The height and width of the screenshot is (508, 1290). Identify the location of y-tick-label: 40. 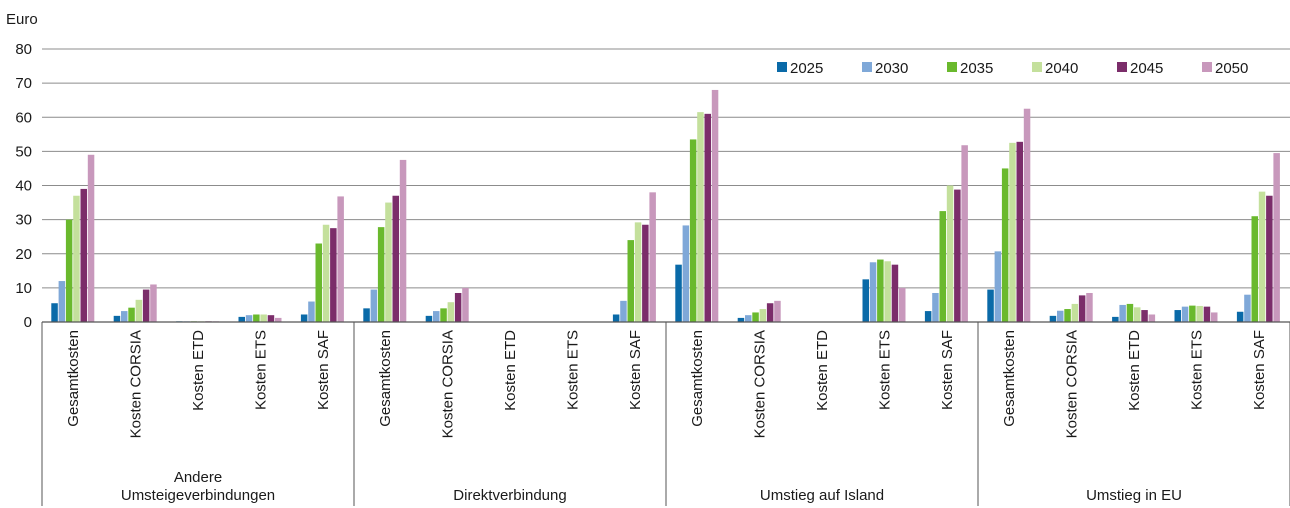
(23, 186).